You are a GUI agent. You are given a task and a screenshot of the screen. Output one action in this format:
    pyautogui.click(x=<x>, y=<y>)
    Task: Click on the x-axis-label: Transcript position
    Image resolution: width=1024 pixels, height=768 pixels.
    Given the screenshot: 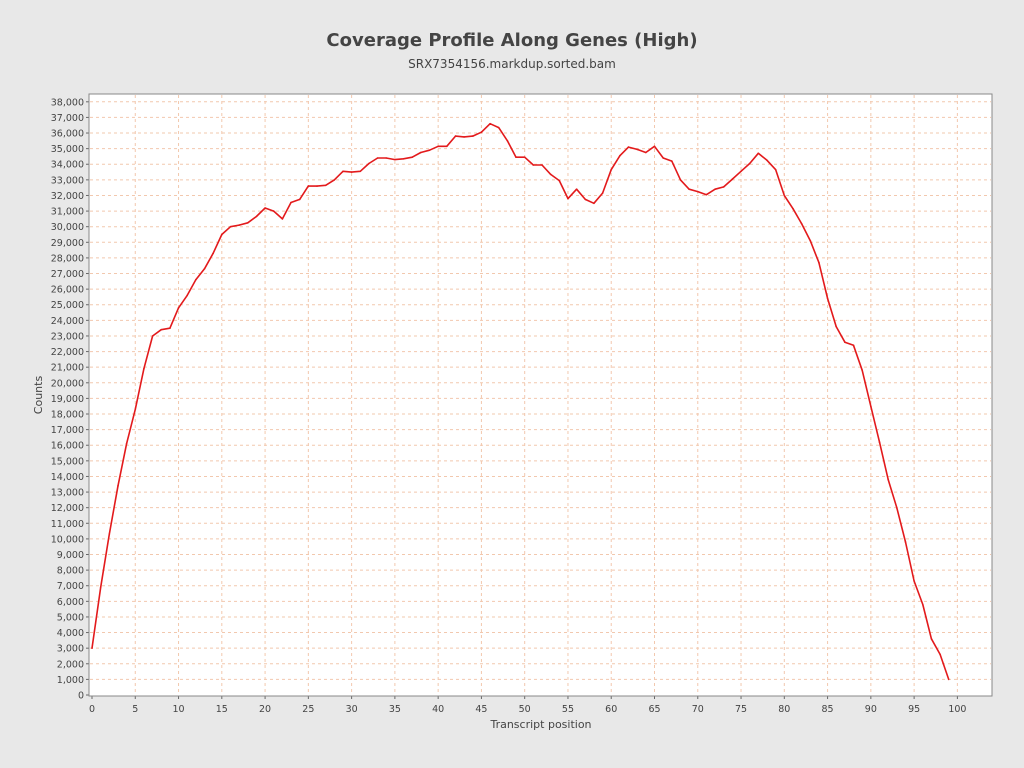 What is the action you would take?
    pyautogui.click(x=540, y=724)
    